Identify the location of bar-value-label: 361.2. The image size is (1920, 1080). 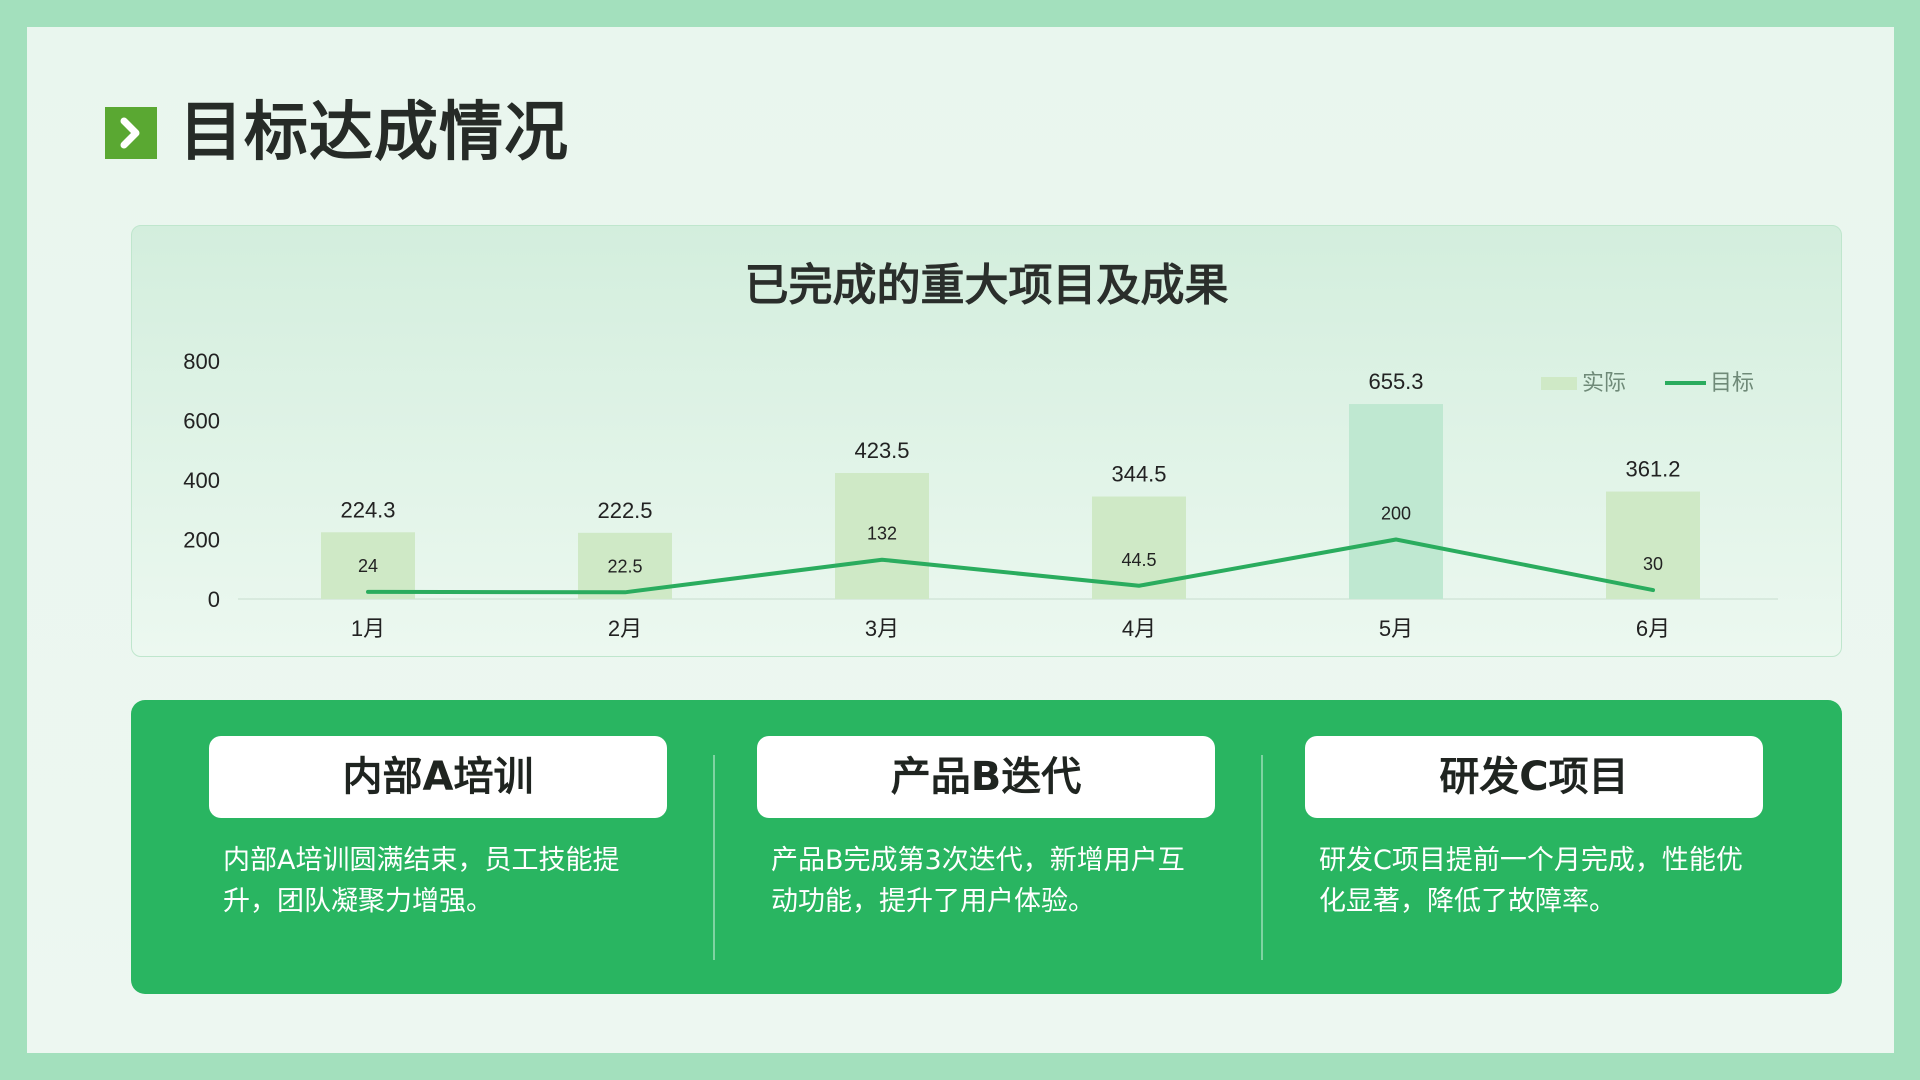
(1652, 469).